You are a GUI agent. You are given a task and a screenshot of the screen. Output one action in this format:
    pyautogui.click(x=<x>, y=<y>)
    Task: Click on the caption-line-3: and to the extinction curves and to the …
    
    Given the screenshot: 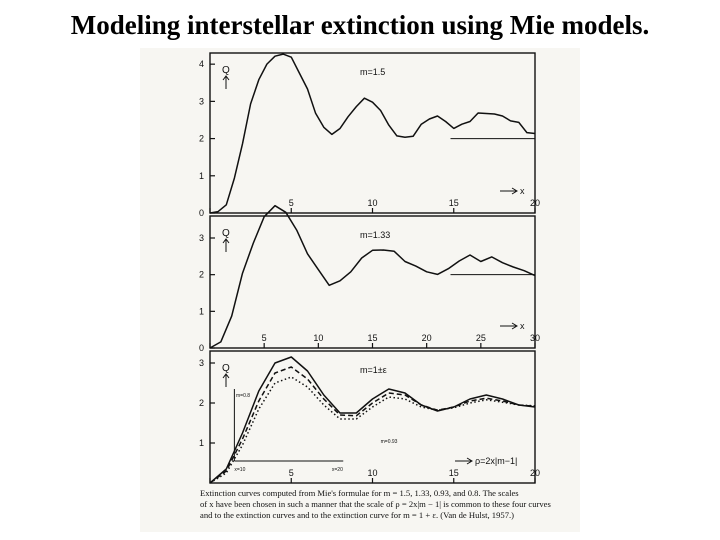 What is the action you would take?
    pyautogui.click(x=357, y=515)
    